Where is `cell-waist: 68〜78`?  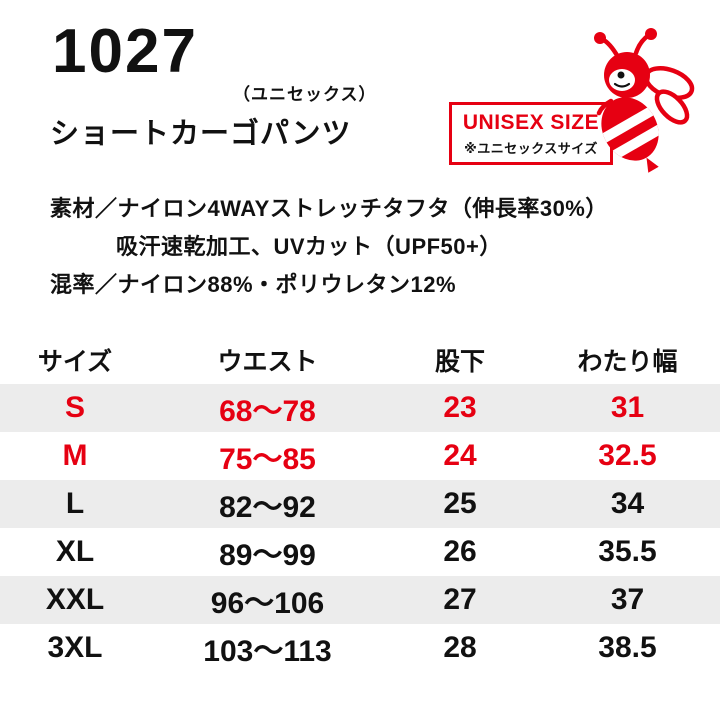
cell-waist: 68〜78 is located at coordinates (267, 411).